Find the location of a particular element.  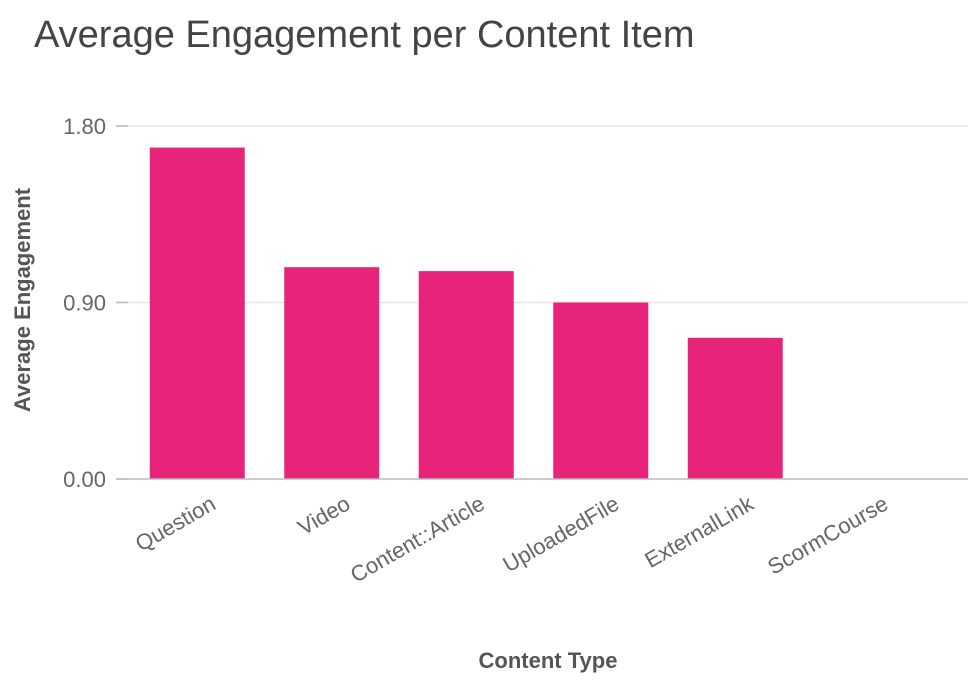

y-tick-label: 0.00 is located at coordinates (84, 479).